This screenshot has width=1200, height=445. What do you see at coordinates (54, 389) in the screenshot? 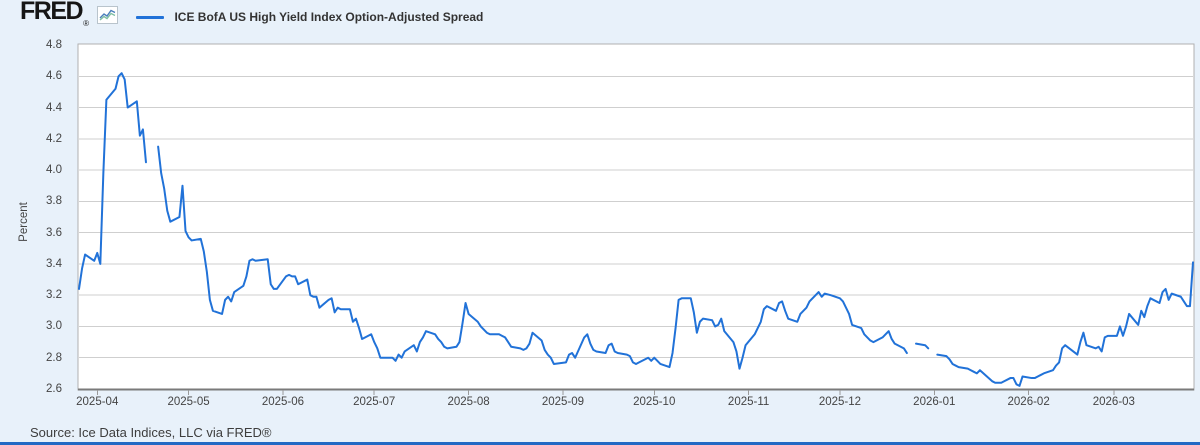
I see `y-tick-label: 2.6` at bounding box center [54, 389].